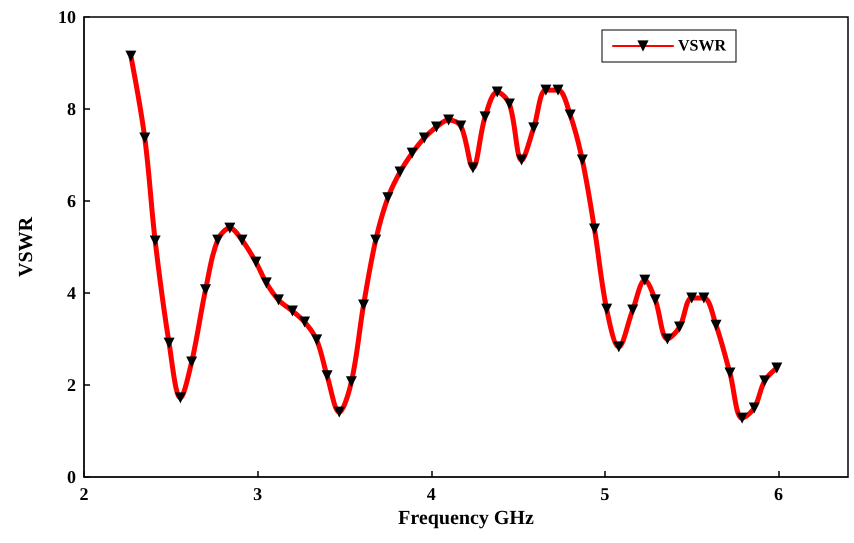  I want to click on y-tick-label: 6, so click(71, 201).